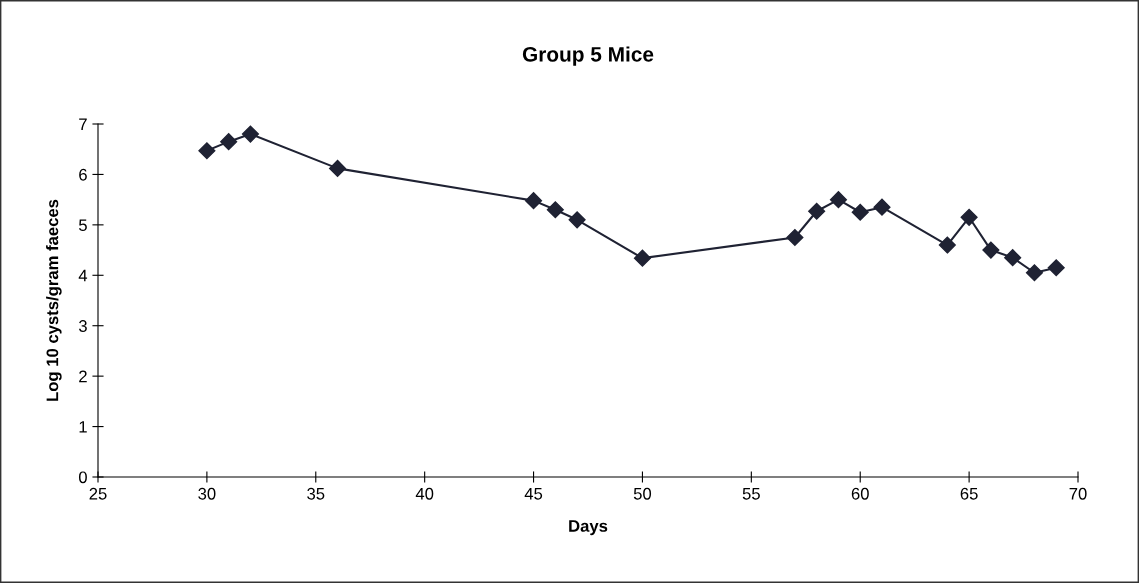  Describe the element at coordinates (1078, 493) in the screenshot. I see `x-tick-label: 70` at that location.